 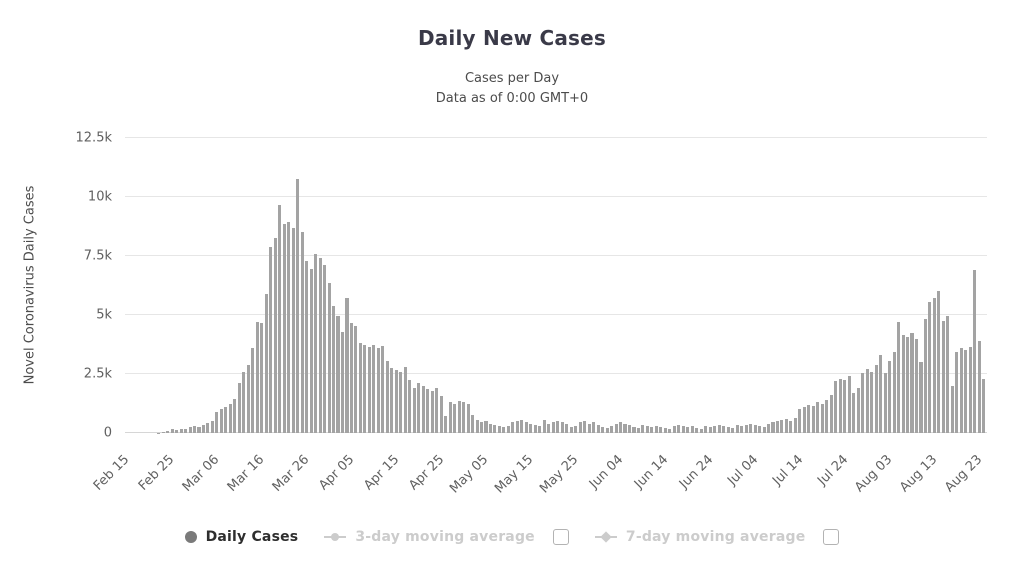 I want to click on legend-checkbox-3-day-moving-average, so click(x=560, y=537).